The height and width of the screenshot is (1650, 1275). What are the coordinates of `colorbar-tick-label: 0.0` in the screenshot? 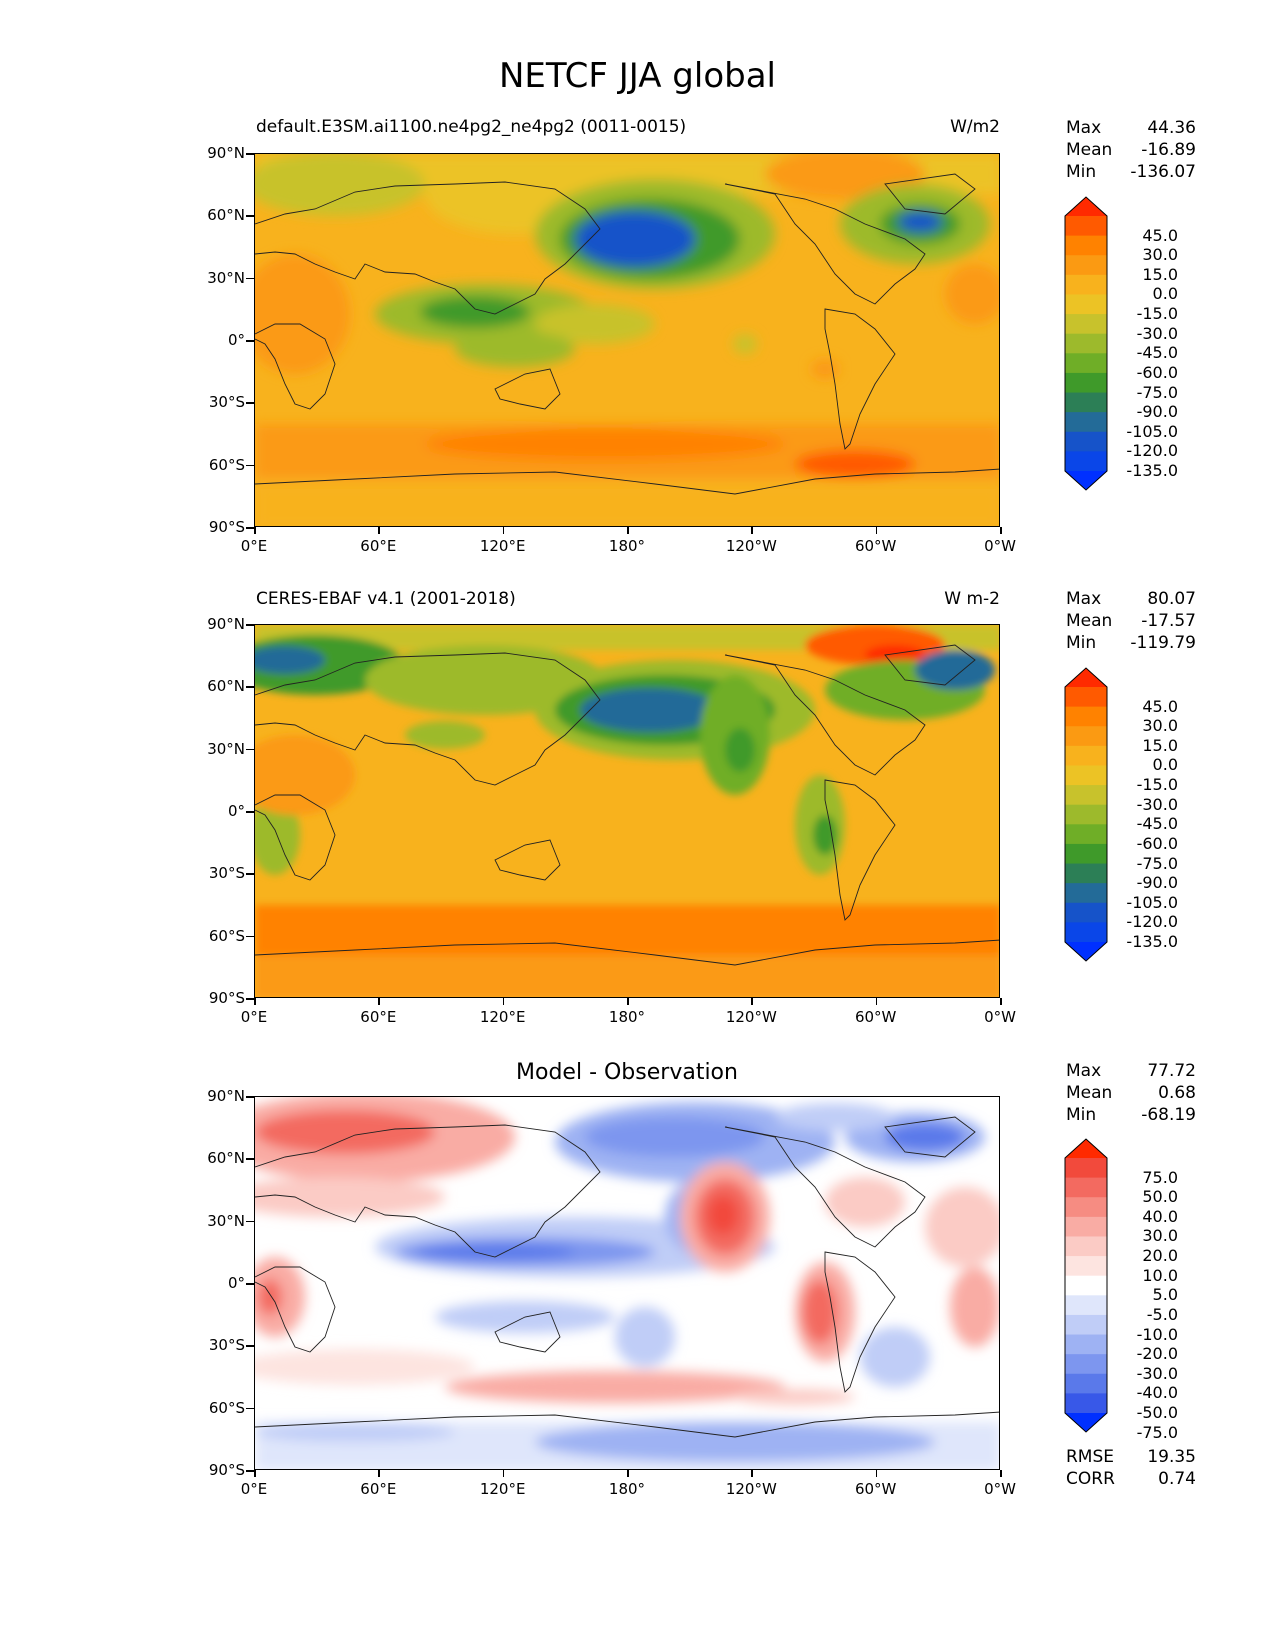 It's located at (1165, 294).